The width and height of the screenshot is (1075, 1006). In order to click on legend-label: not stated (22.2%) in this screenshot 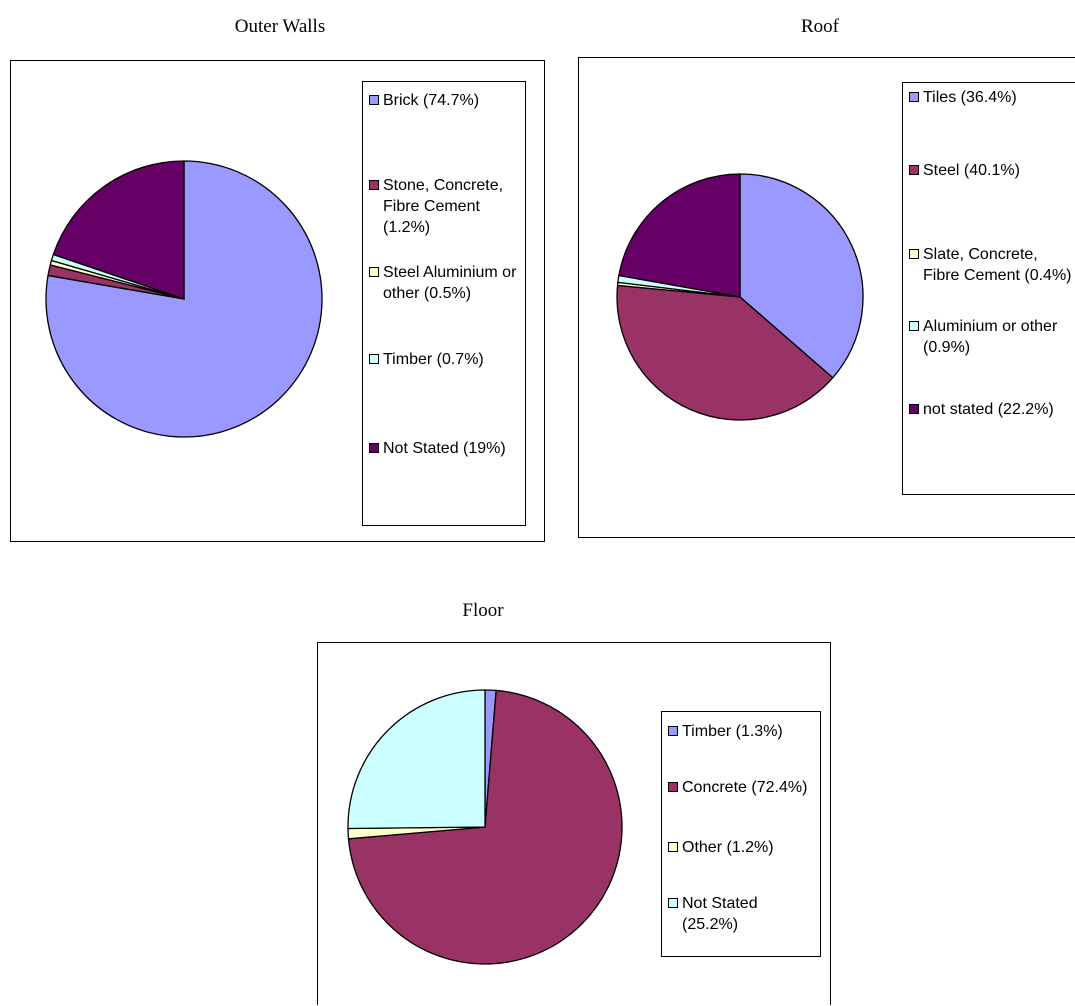, I will do `click(988, 409)`.